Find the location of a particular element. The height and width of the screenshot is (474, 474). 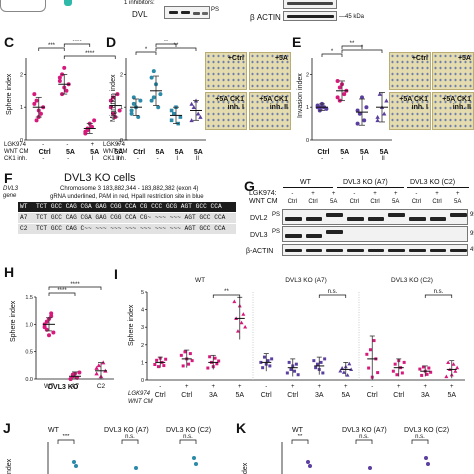

panel-letter-k: K is located at coordinates (241, 428).